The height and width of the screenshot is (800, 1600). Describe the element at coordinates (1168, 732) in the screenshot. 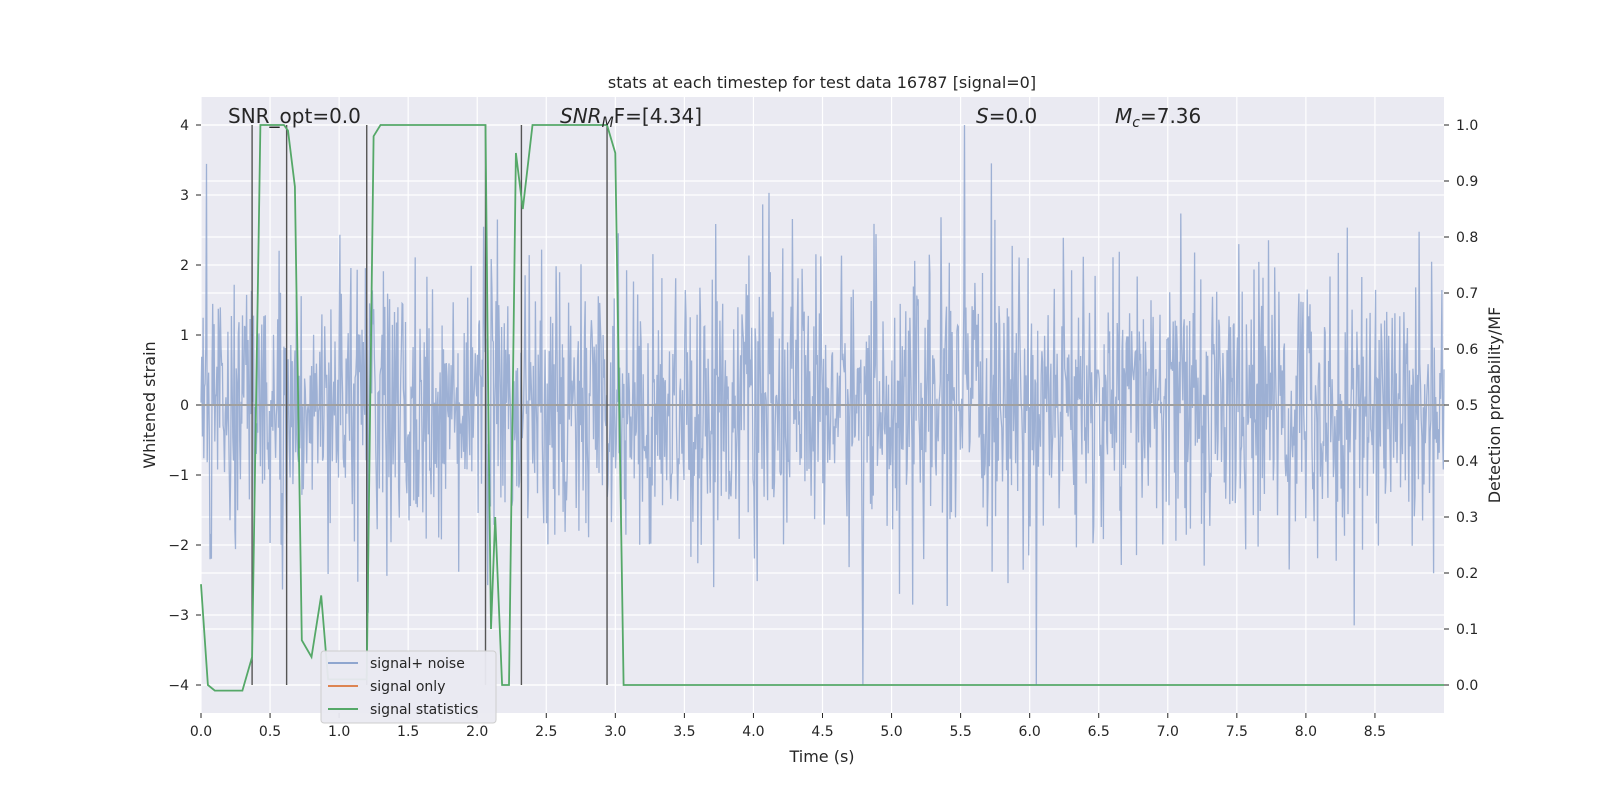

I see `x-tick-label: 7.0` at that location.